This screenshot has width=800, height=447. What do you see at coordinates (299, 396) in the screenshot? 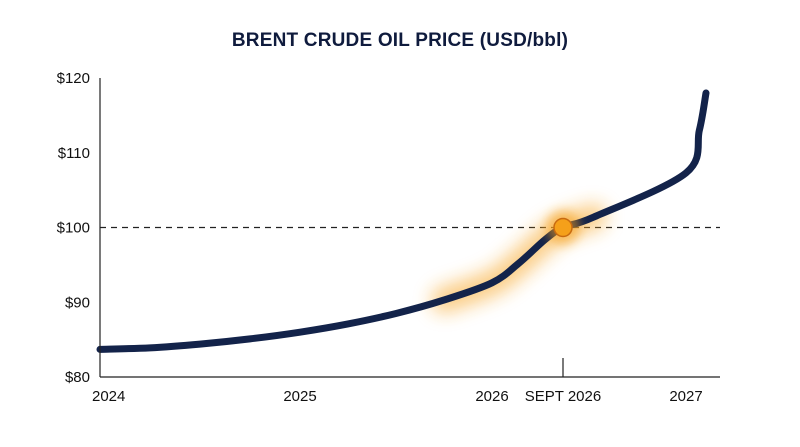
I see `x-tick-label: 2025` at bounding box center [299, 396].